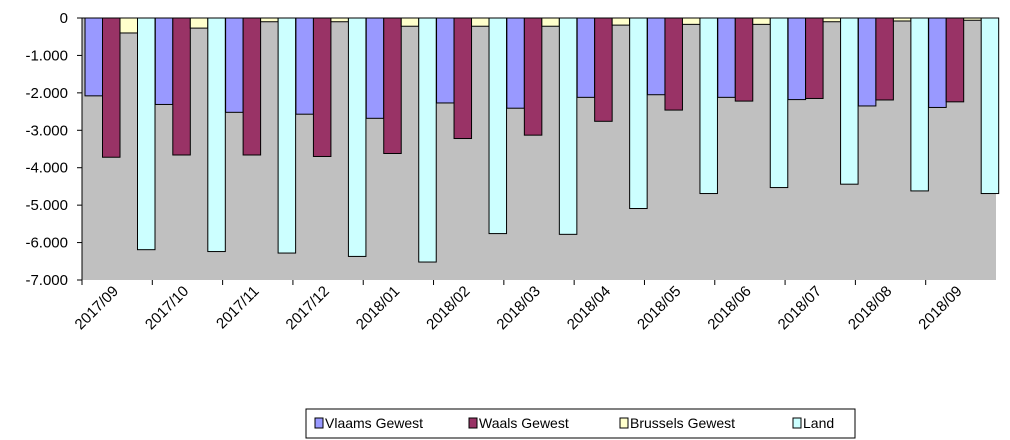 This screenshot has height=440, width=1010. What do you see at coordinates (46, 205) in the screenshot?
I see `y-tick-label: -5.000` at bounding box center [46, 205].